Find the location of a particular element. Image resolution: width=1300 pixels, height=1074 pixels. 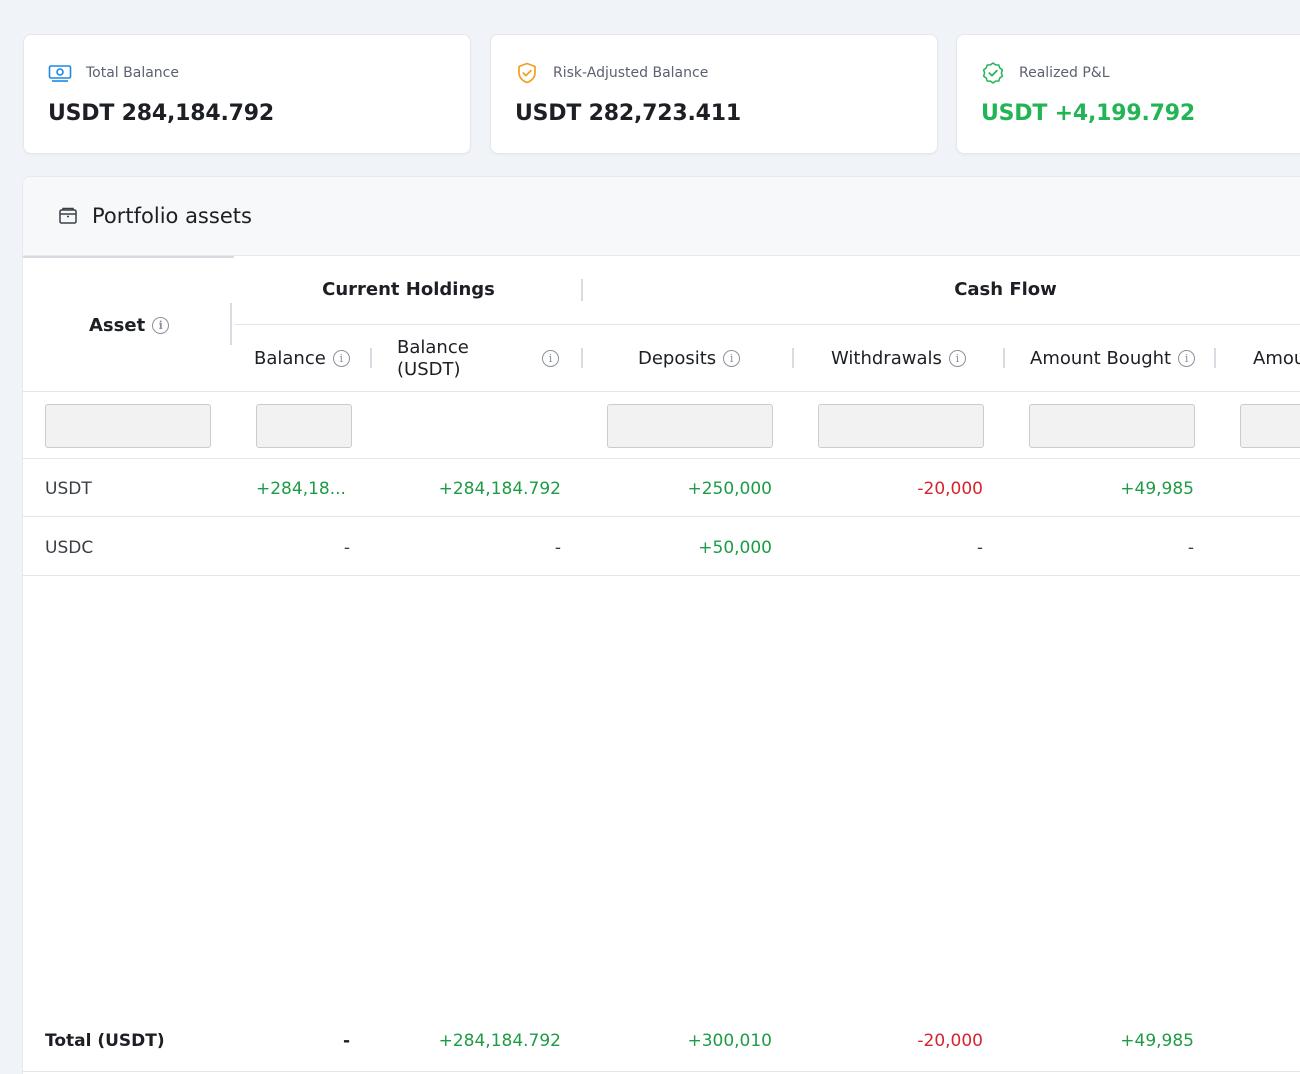

current-holdings-group-header: Current Holdings is located at coordinates (408, 289).